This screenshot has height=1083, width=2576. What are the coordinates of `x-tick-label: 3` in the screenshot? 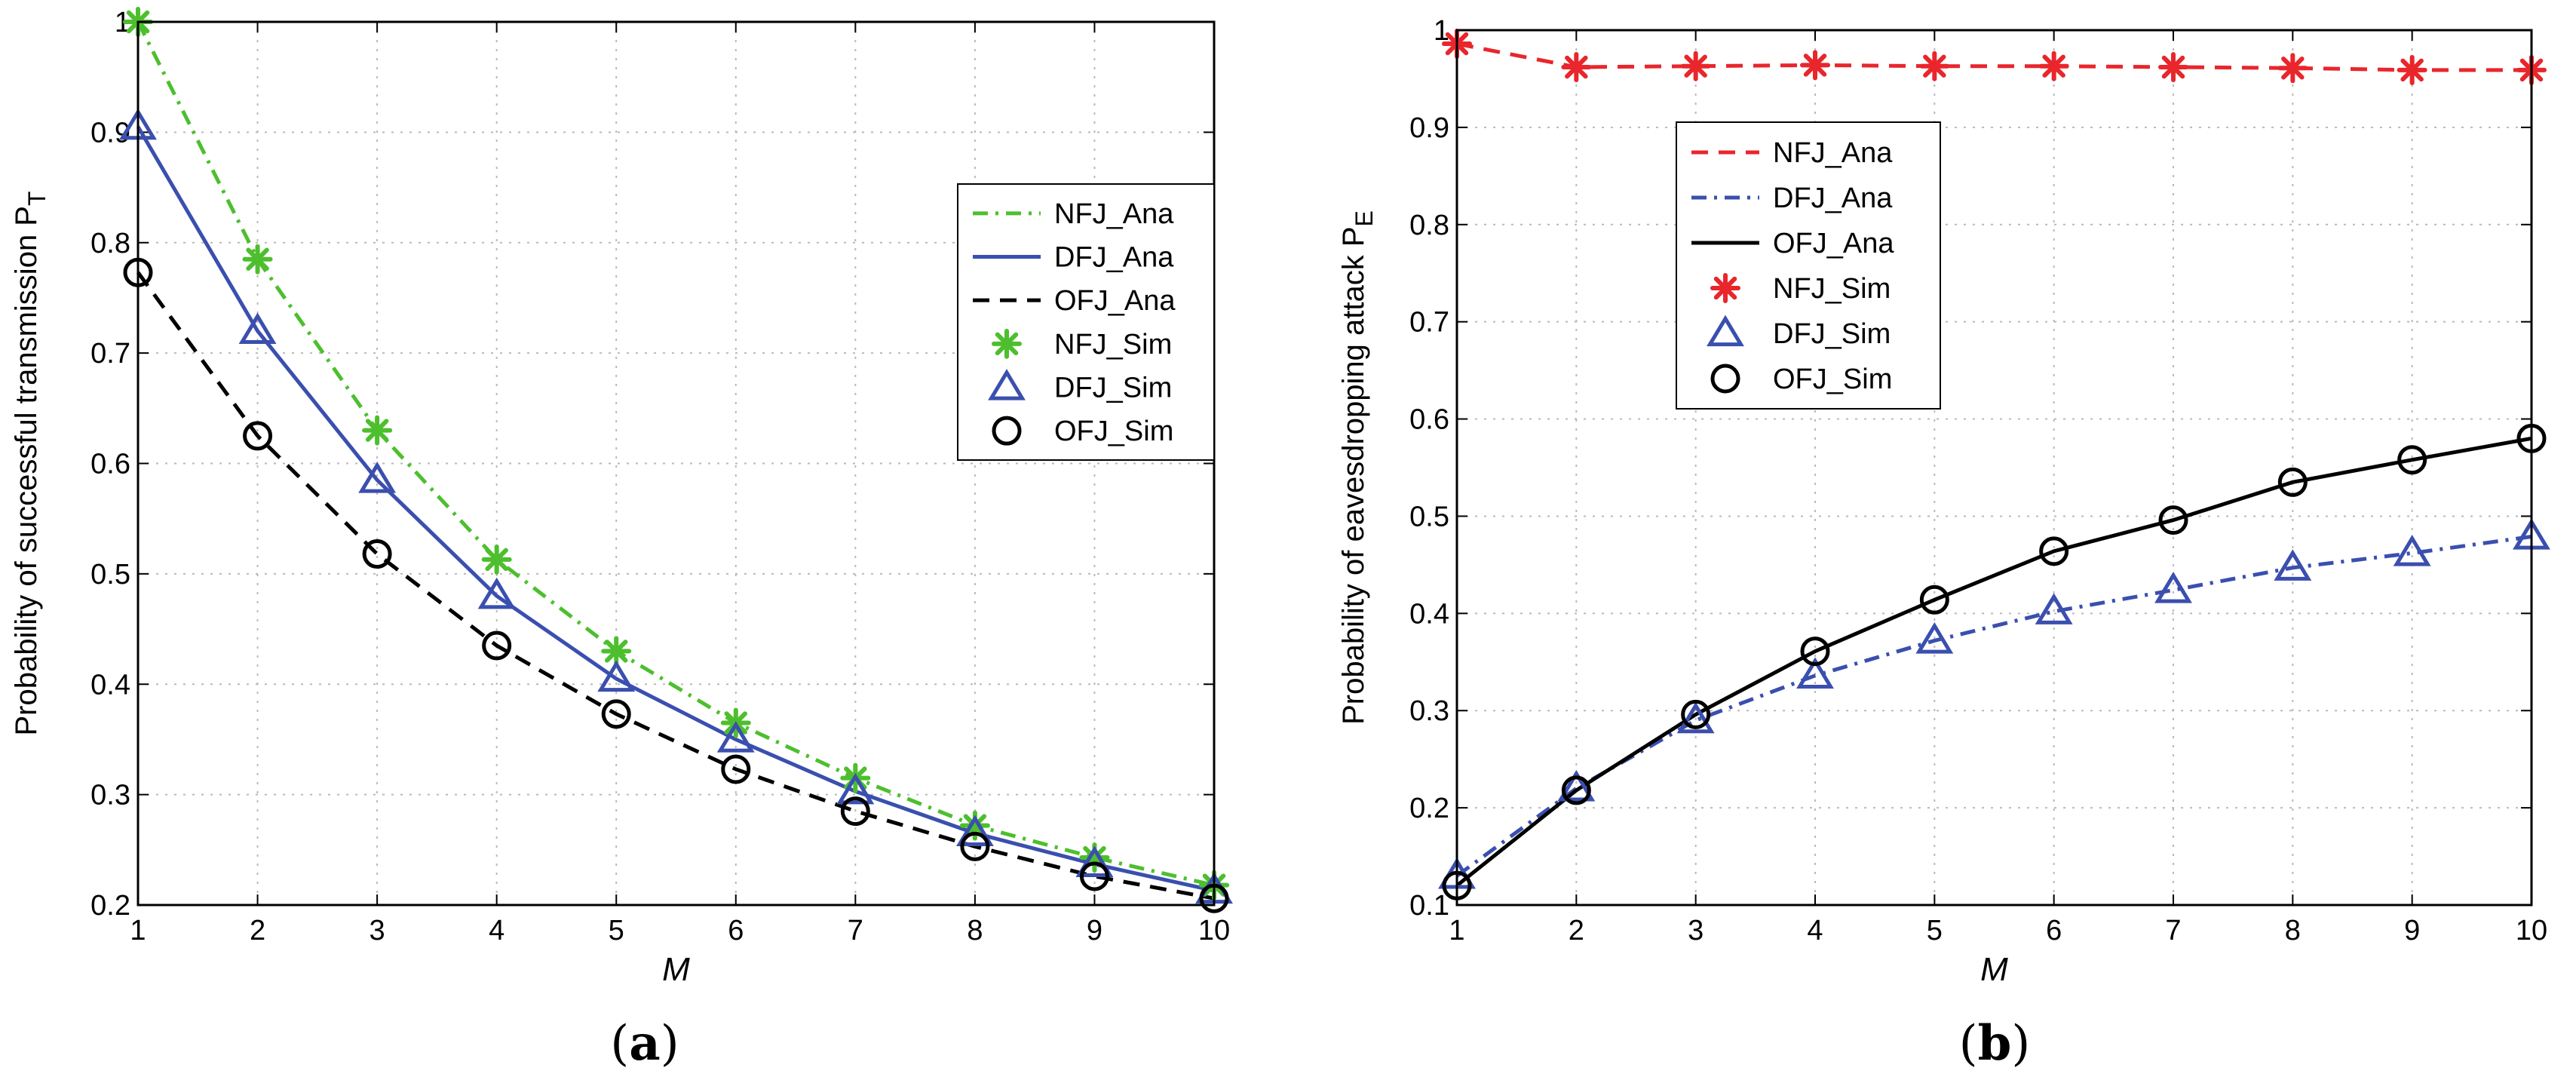 It's located at (377, 931).